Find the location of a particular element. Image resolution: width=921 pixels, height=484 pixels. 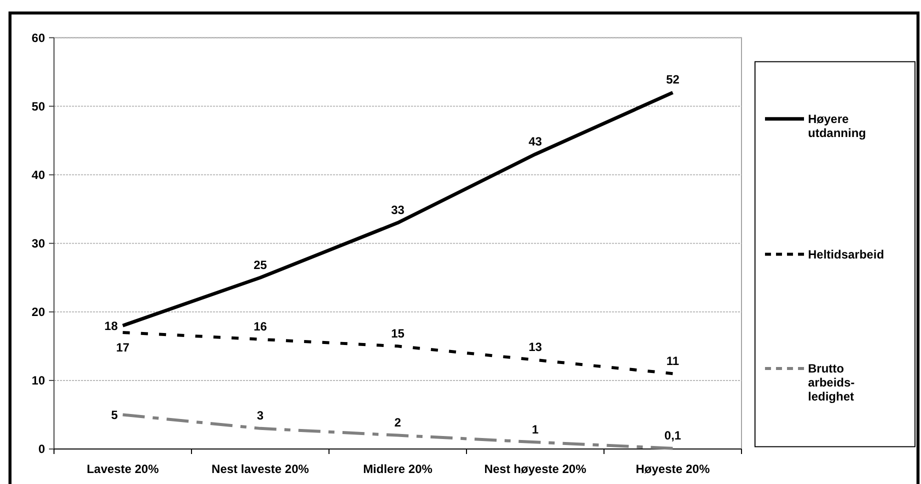

data-label: 18 is located at coordinates (111, 325).